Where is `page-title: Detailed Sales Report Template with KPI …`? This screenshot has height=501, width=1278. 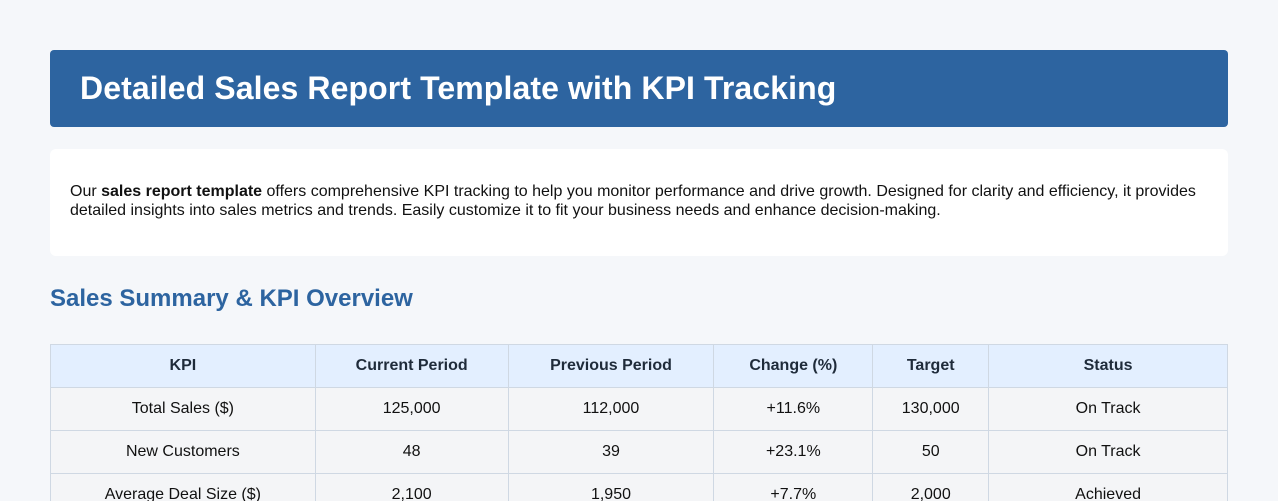
page-title: Detailed Sales Report Template with KPI … is located at coordinates (458, 88).